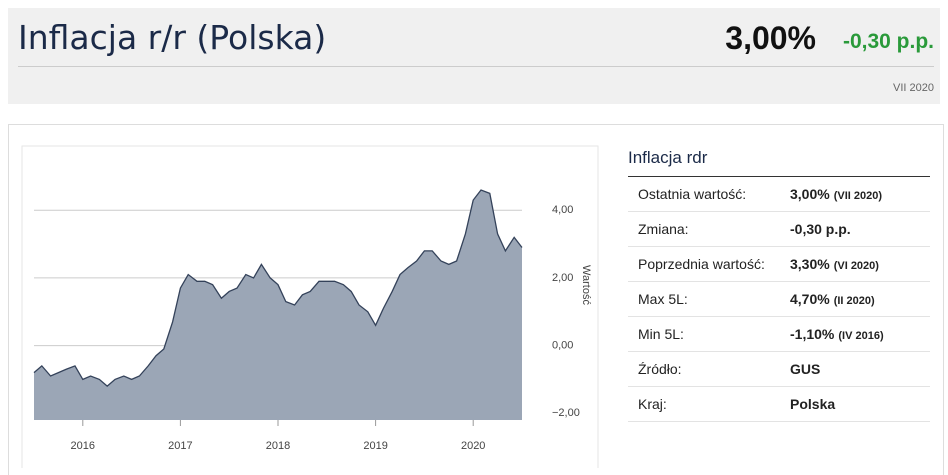  What do you see at coordinates (770, 38) in the screenshot?
I see `value: 3,00%` at bounding box center [770, 38].